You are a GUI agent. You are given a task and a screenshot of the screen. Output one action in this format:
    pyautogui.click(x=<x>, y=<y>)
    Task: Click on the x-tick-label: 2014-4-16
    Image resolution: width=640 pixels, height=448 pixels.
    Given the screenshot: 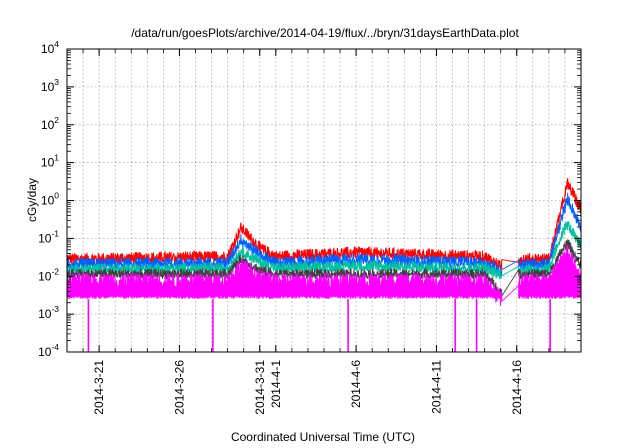 What is the action you would take?
    pyautogui.click(x=517, y=387)
    